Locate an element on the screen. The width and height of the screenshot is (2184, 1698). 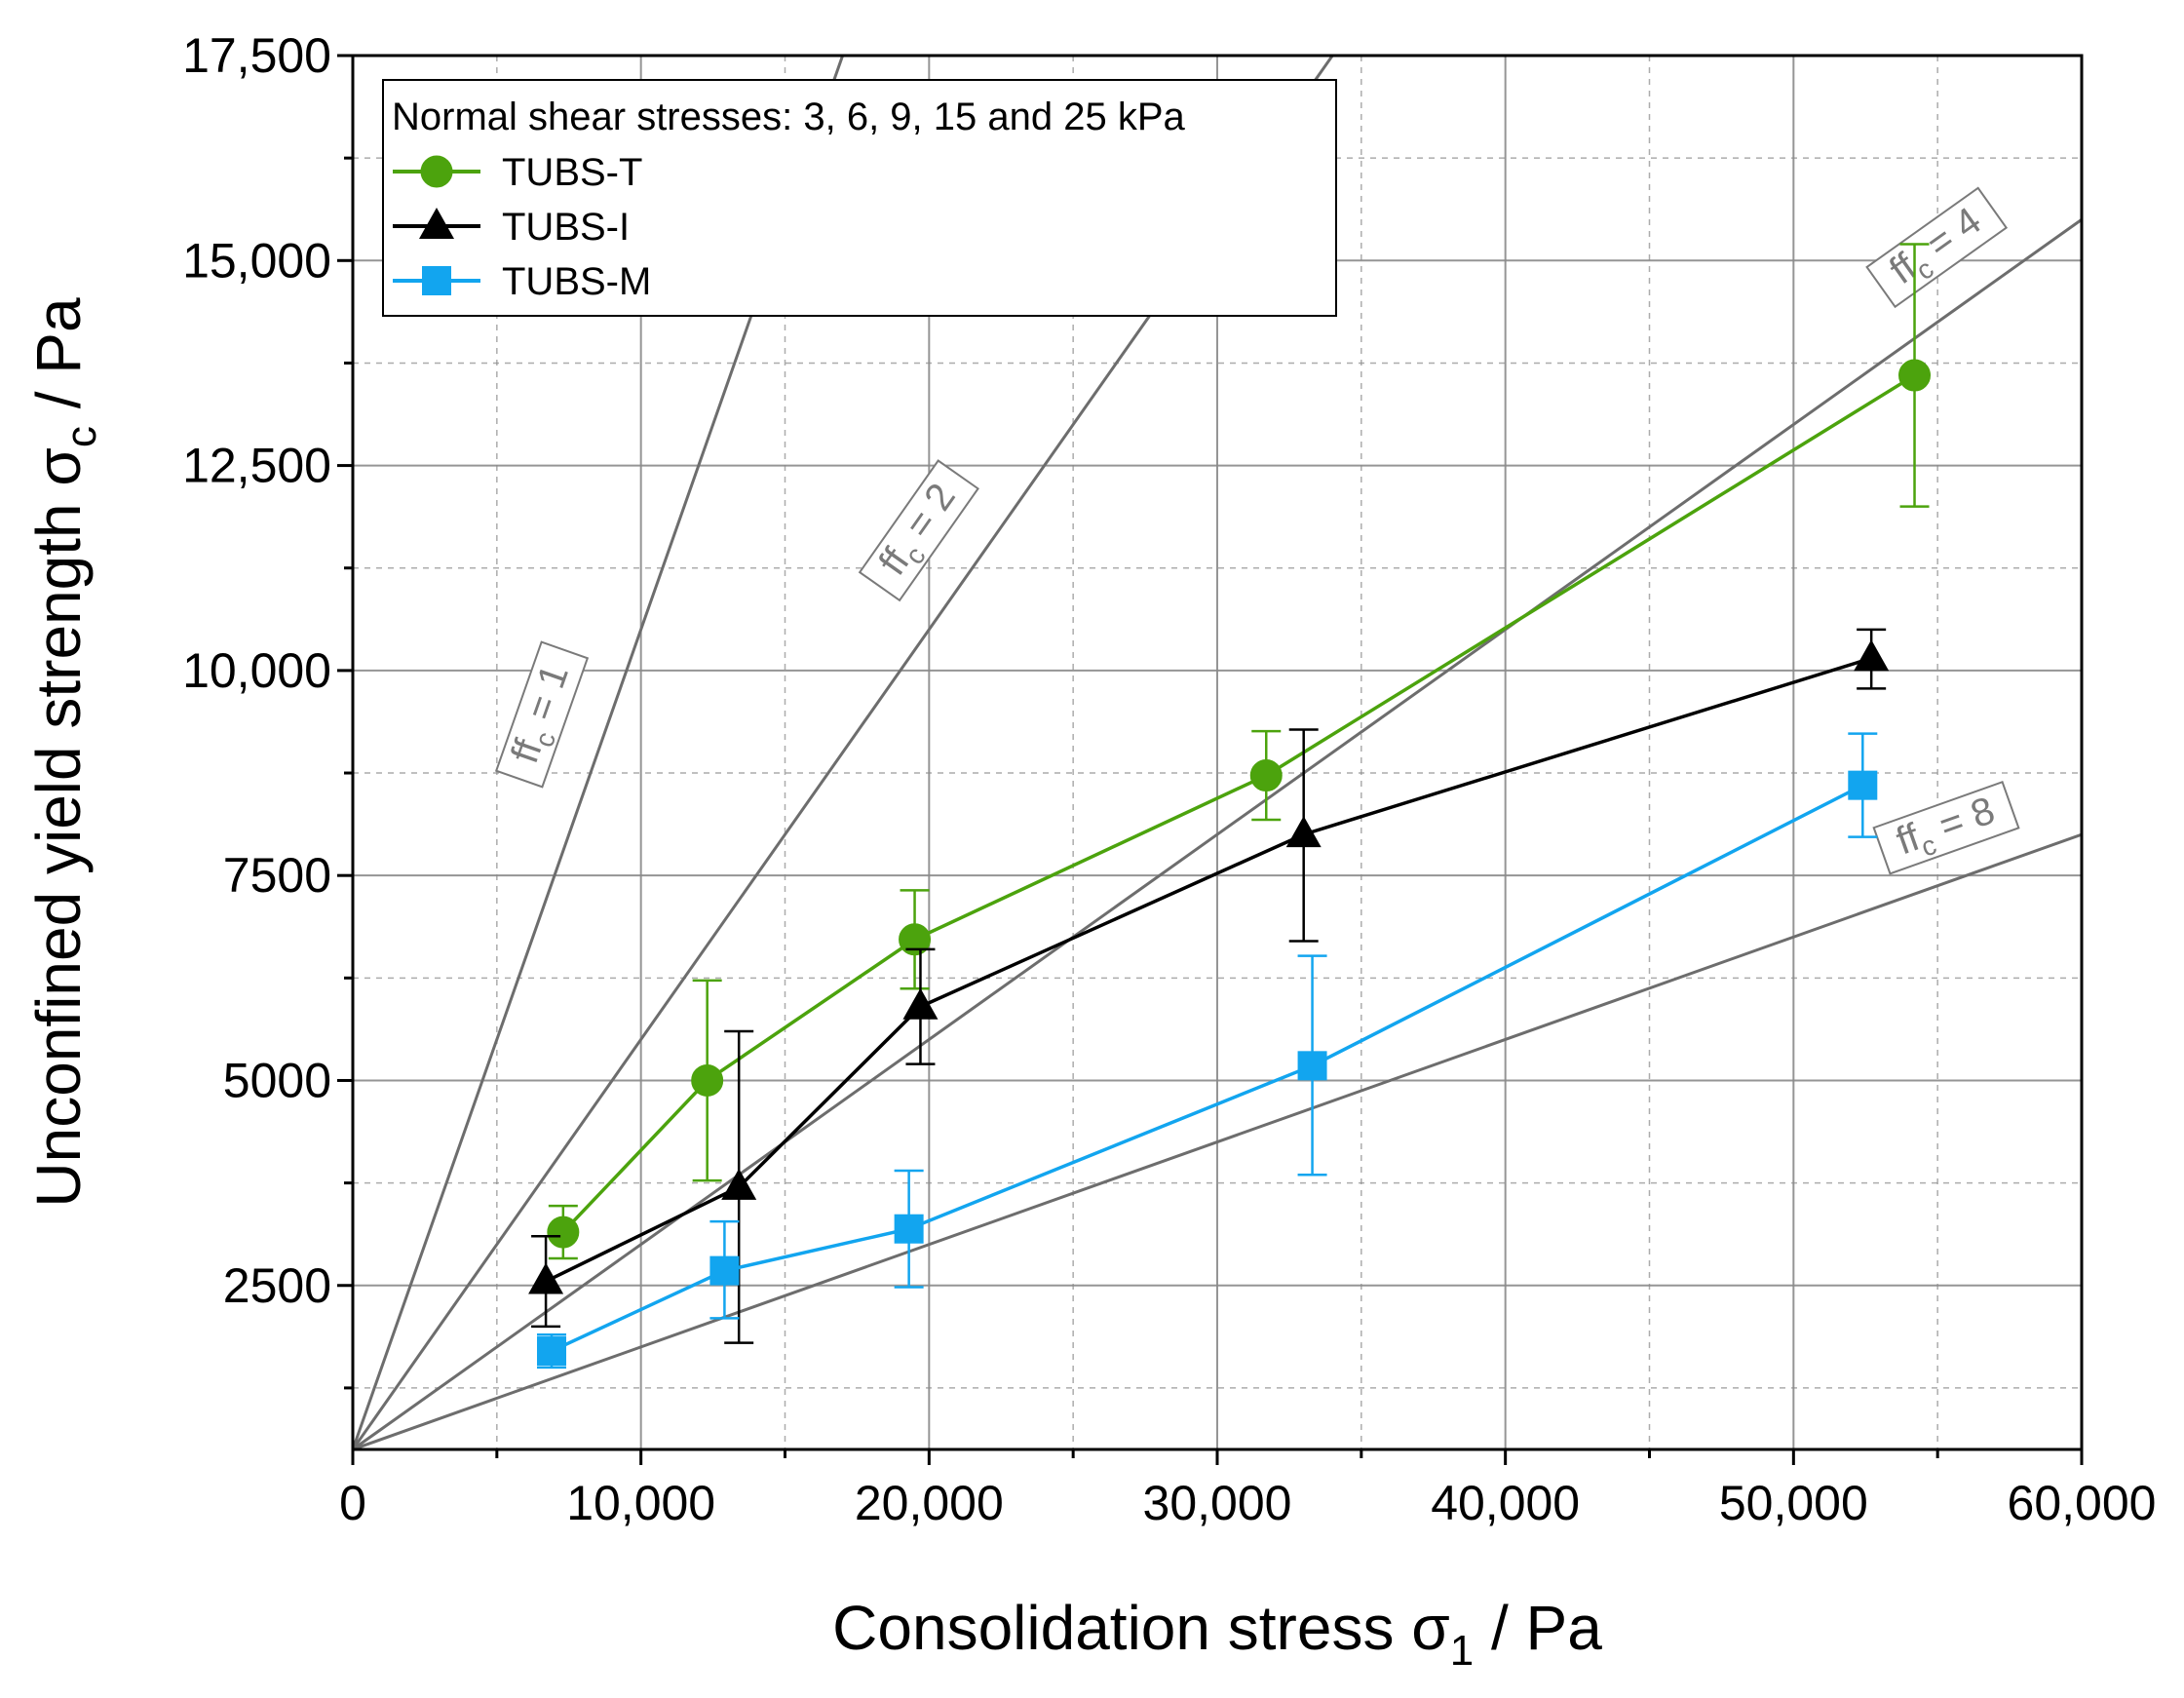
y-axis-title-unit: / Pa is located at coordinates (58, 361).